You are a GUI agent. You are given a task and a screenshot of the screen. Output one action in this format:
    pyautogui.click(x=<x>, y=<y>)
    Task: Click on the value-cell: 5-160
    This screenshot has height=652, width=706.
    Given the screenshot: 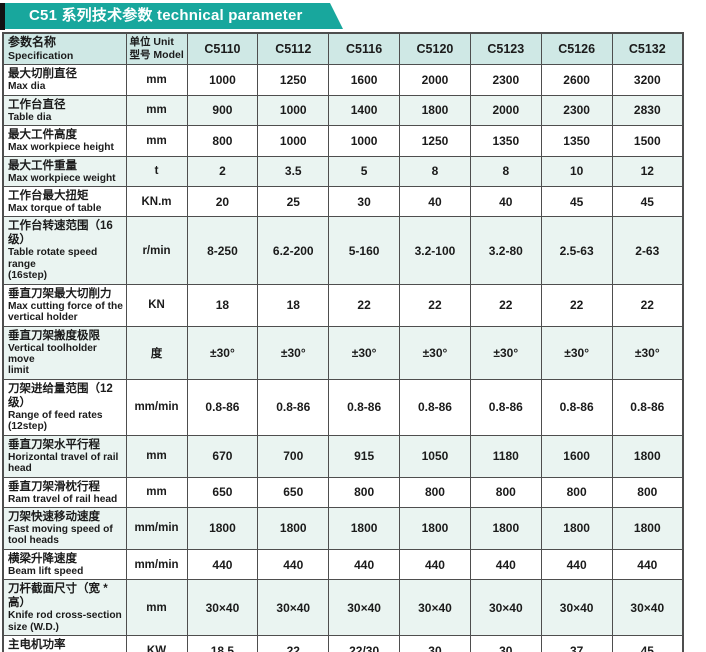 What is the action you would take?
    pyautogui.click(x=364, y=250)
    